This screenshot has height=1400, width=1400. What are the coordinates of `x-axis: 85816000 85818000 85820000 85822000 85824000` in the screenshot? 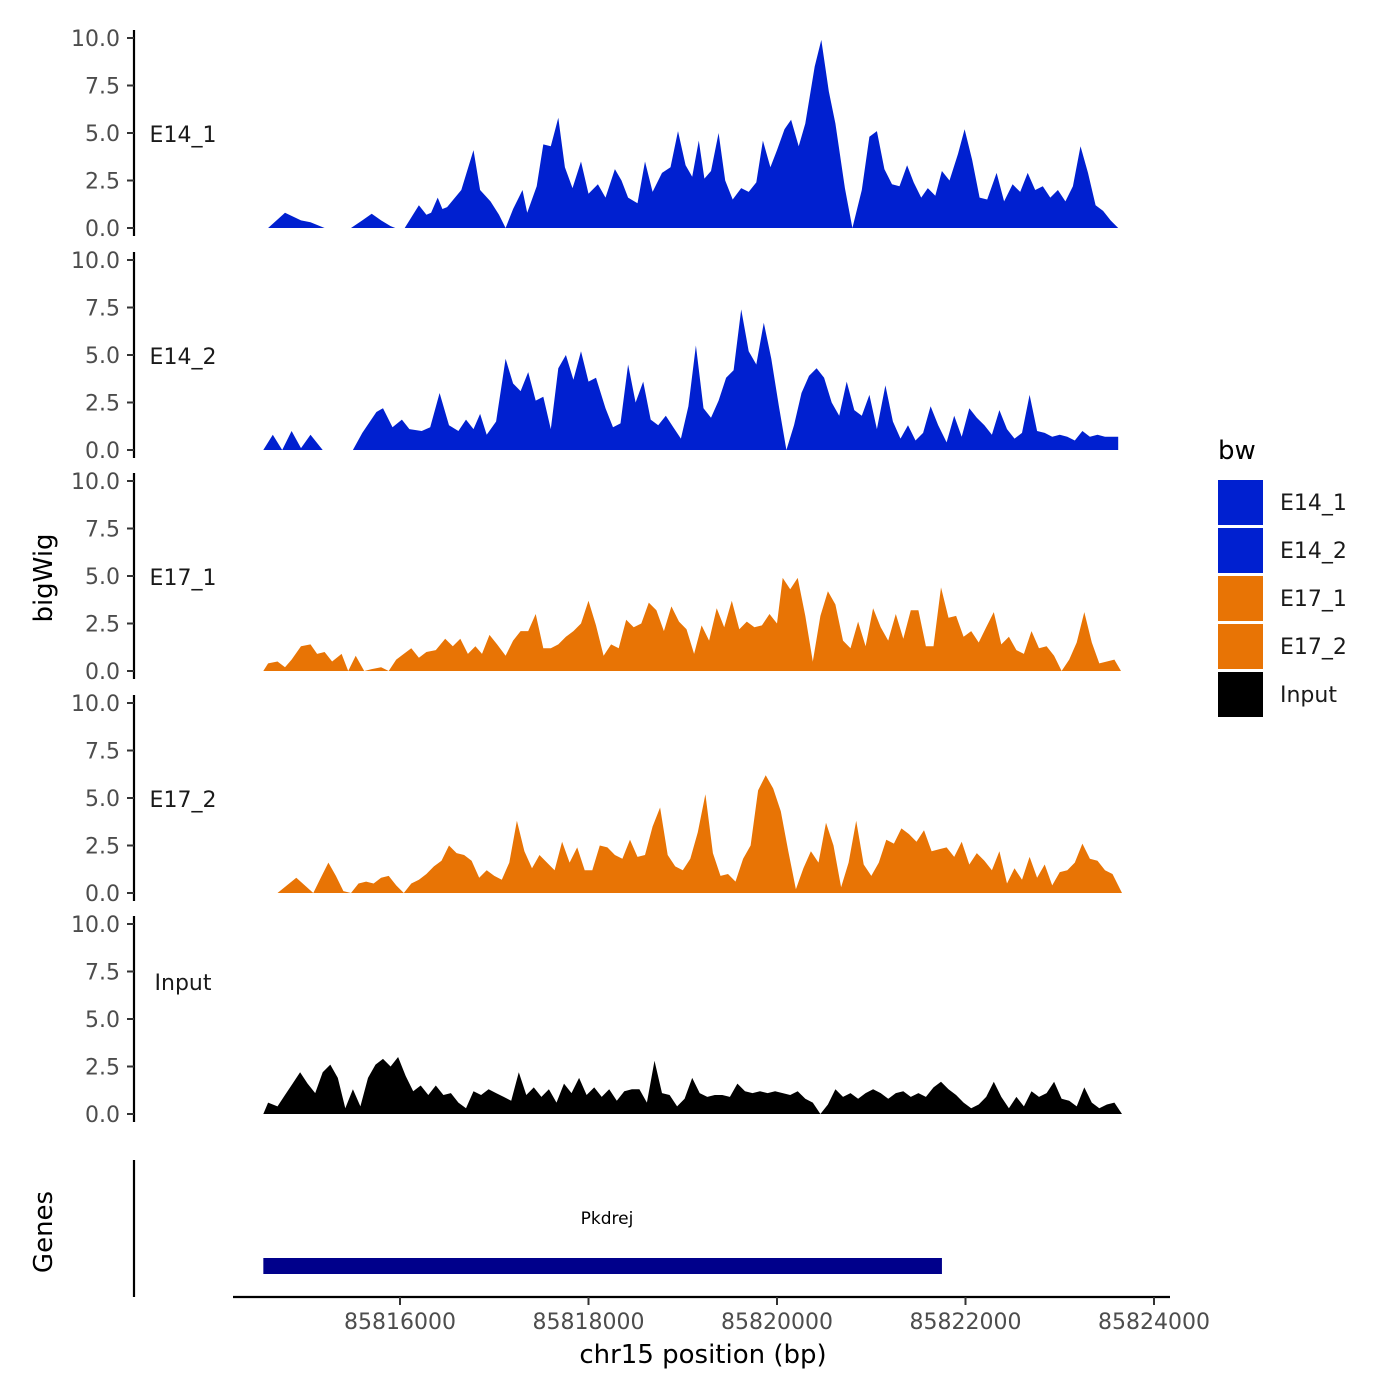 It's located at (721, 1315).